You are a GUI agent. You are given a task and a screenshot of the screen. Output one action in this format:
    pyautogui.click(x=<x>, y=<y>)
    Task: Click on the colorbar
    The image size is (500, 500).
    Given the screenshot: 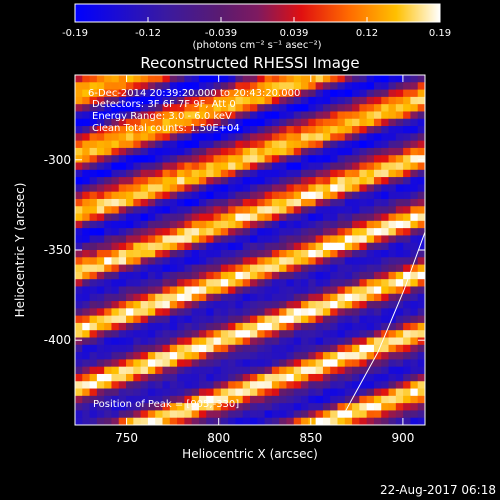 What is the action you would take?
    pyautogui.click(x=257, y=13)
    